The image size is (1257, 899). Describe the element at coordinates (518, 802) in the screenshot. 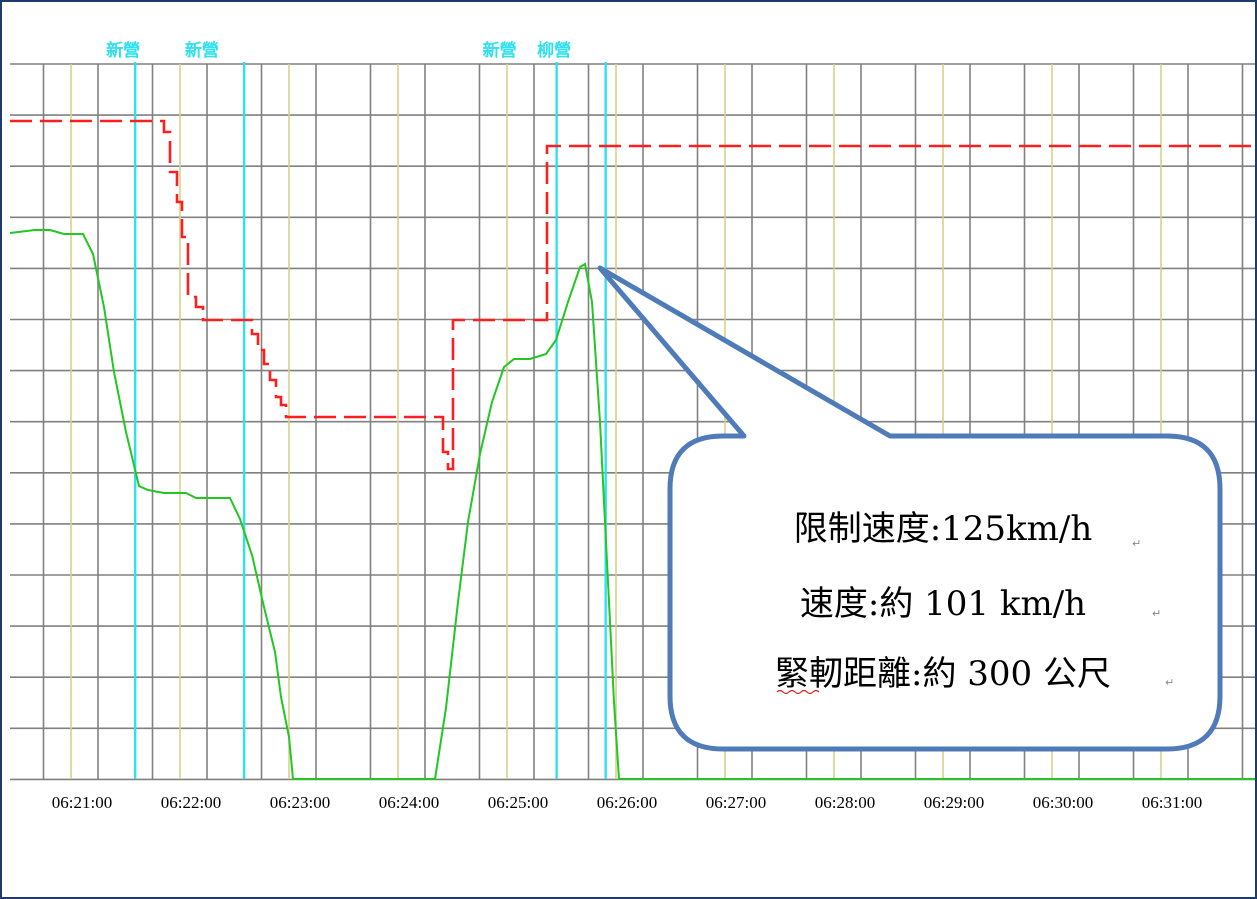

I see `x-tick-label: 06:25:00` at that location.